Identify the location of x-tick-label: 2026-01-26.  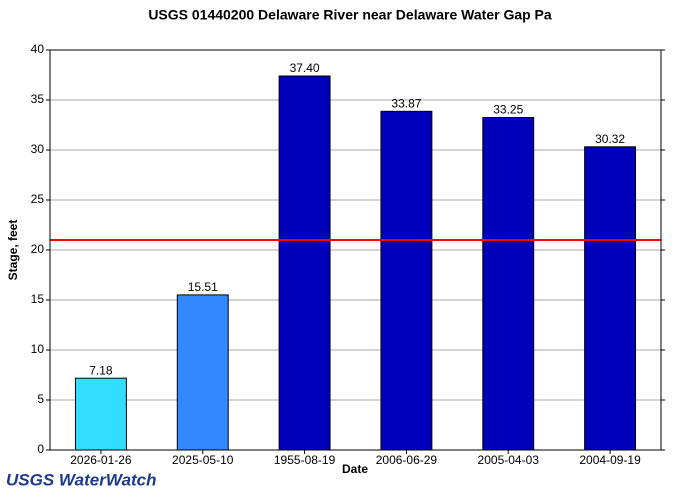
(101, 460).